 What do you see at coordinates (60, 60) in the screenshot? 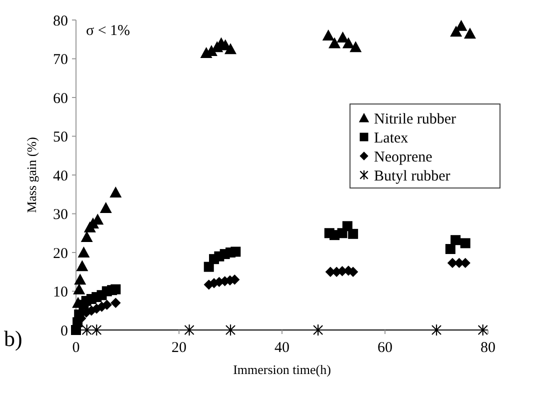
I see `y-tick-label: 70` at bounding box center [60, 60].